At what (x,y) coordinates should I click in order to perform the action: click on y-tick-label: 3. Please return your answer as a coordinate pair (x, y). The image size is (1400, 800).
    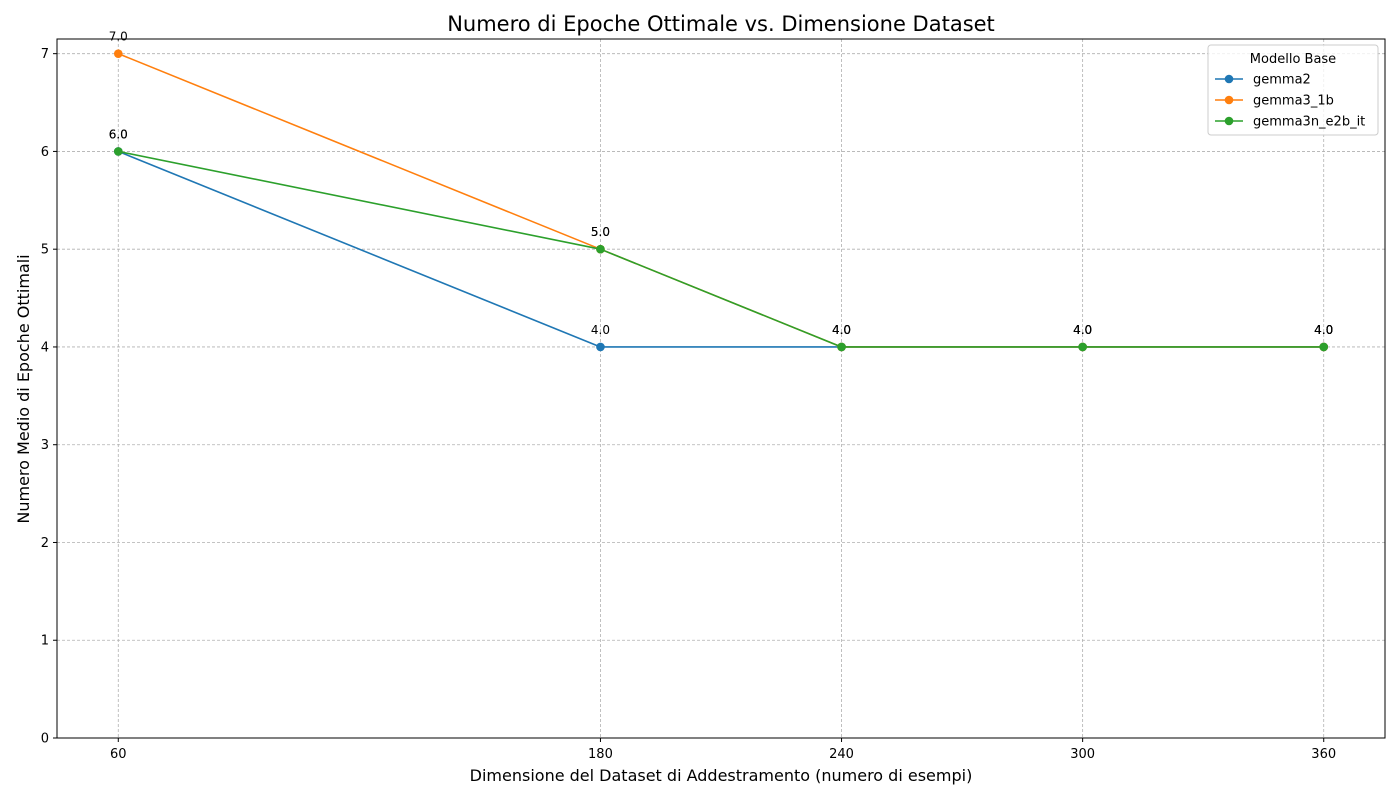
    Looking at the image, I should click on (45, 445).